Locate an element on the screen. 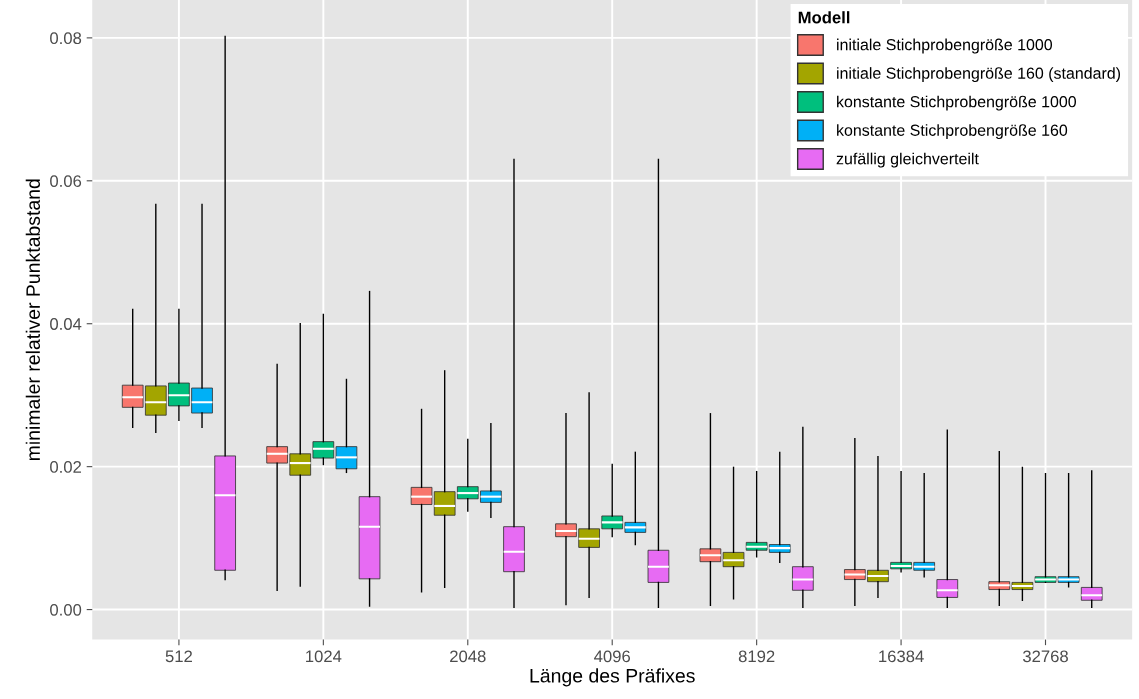 This screenshot has height=699, width=1139. legend-label: konstante Stichprobengröße 1000 is located at coordinates (957, 103).